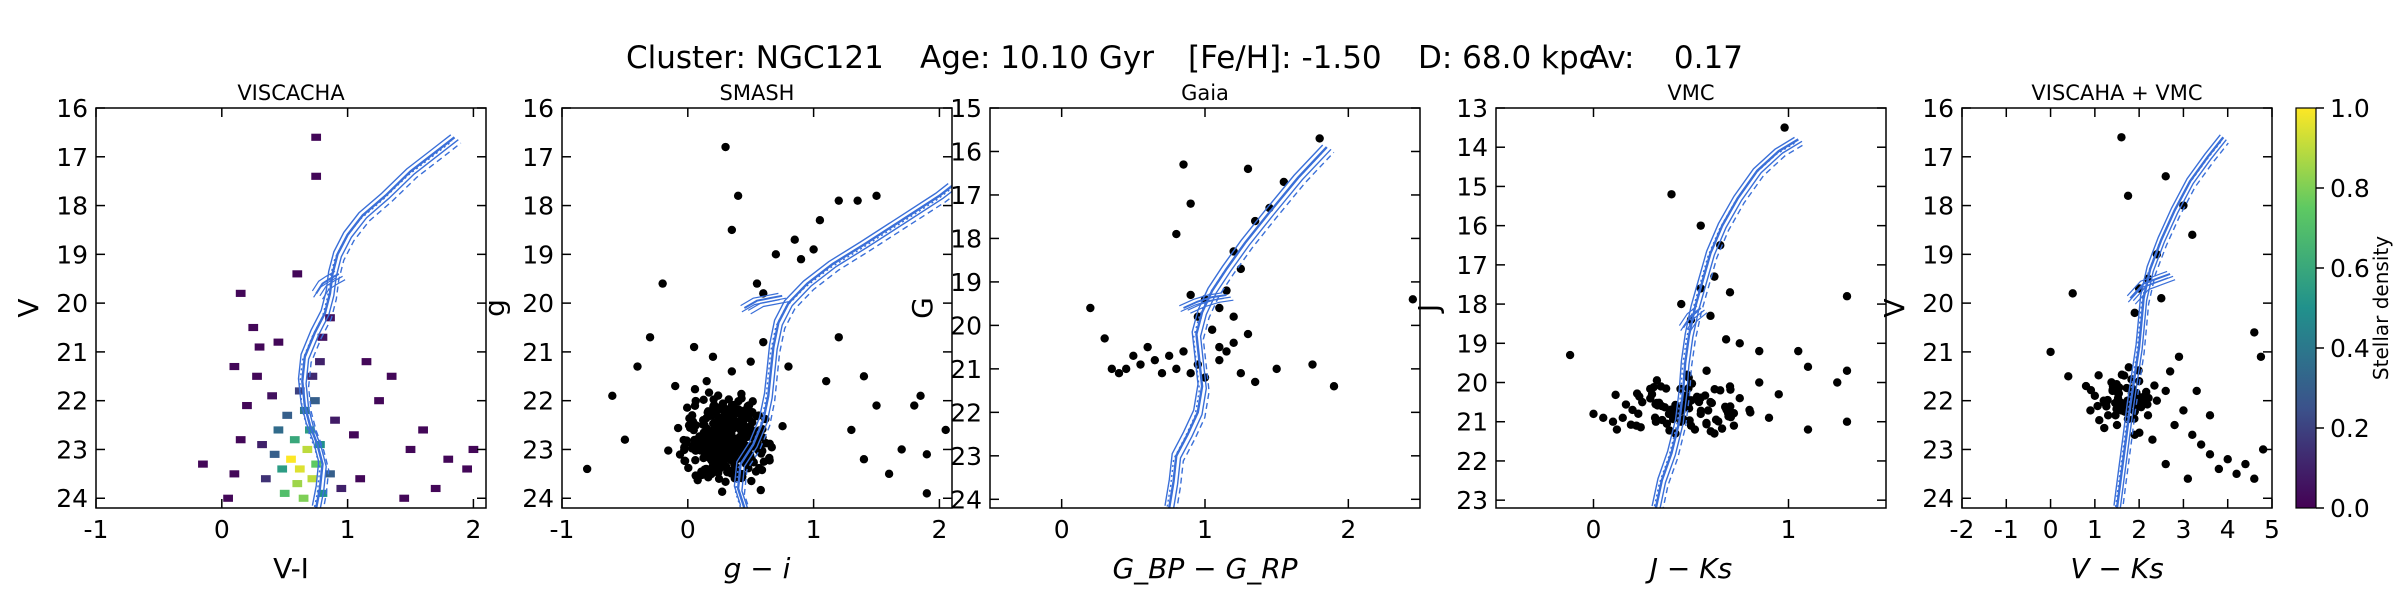 This screenshot has width=2400, height=600. Describe the element at coordinates (1690, 93) in the screenshot. I see `panel-title: VMC` at that location.